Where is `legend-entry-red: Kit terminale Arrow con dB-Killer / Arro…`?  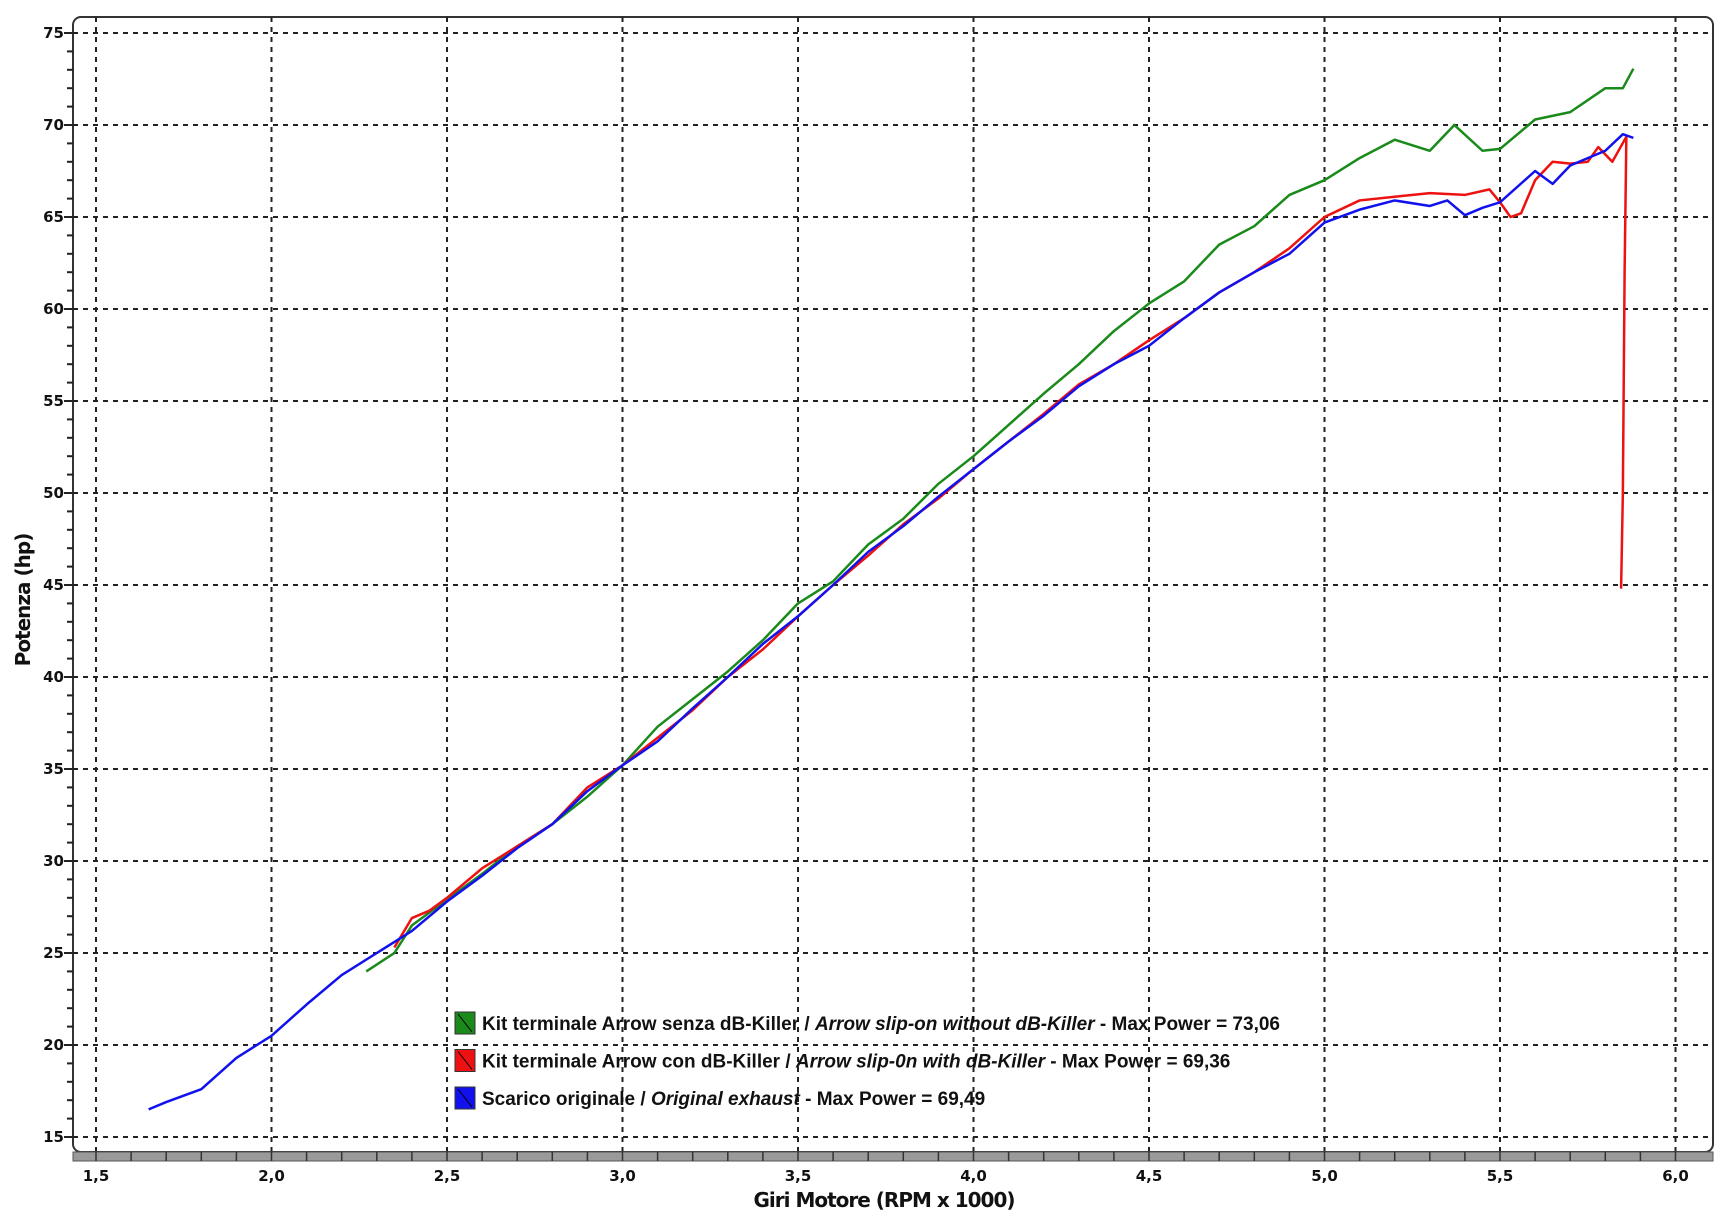 legend-entry-red: Kit terminale Arrow con dB-Killer / Arro… is located at coordinates (856, 1062).